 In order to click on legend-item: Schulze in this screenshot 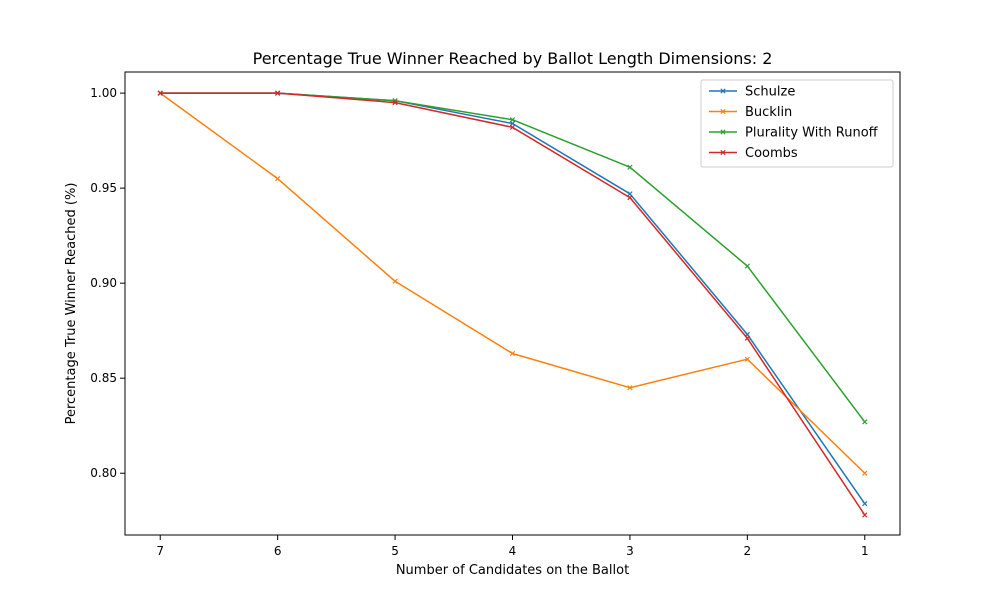, I will do `click(752, 92)`.